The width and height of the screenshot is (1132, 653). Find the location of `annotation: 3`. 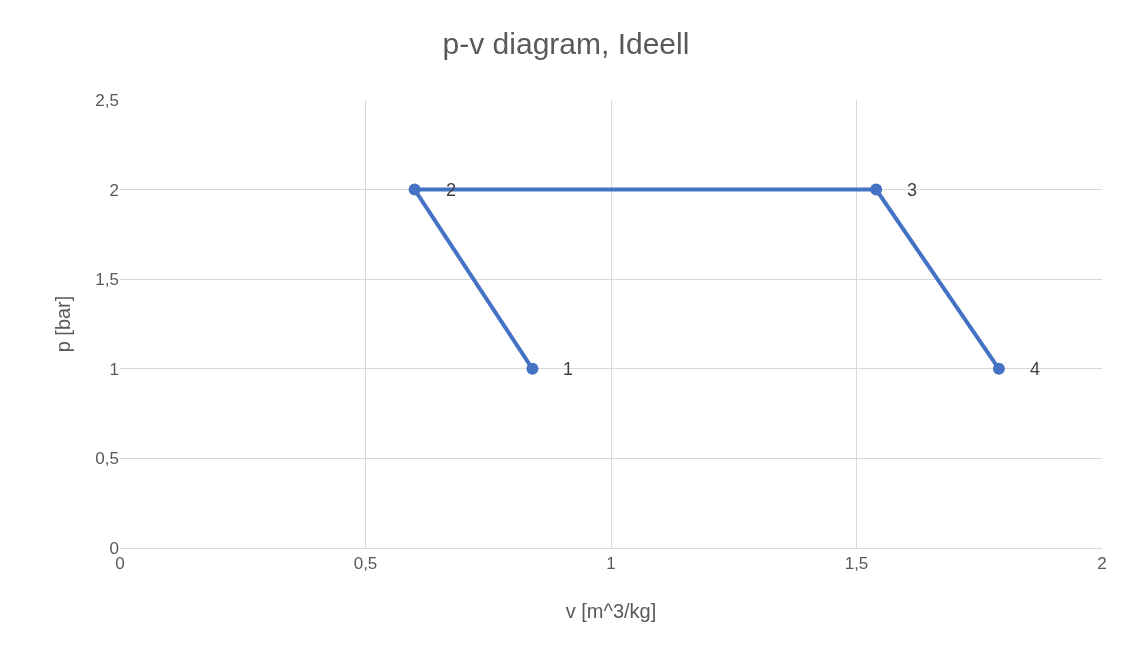

annotation: 3 is located at coordinates (912, 190).